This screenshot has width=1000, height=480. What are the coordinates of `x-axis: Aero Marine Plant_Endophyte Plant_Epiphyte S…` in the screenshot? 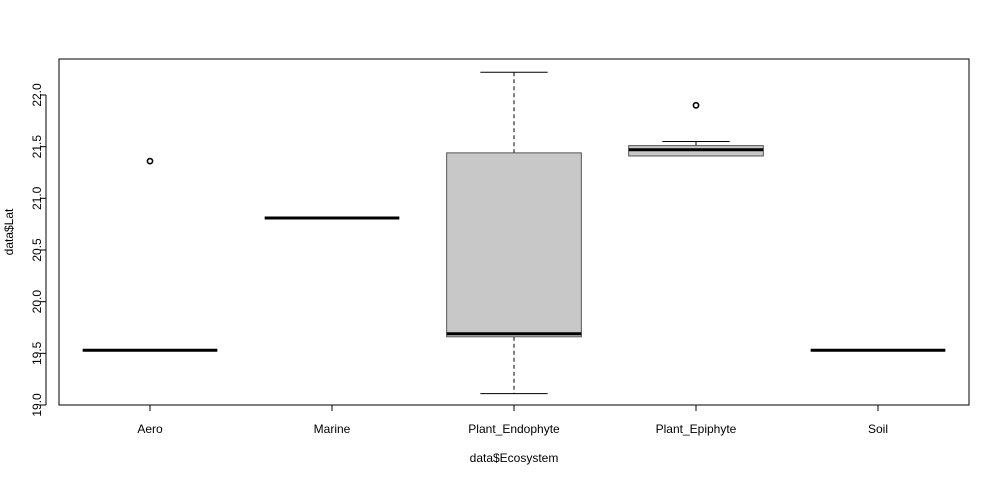 It's located at (512, 420).